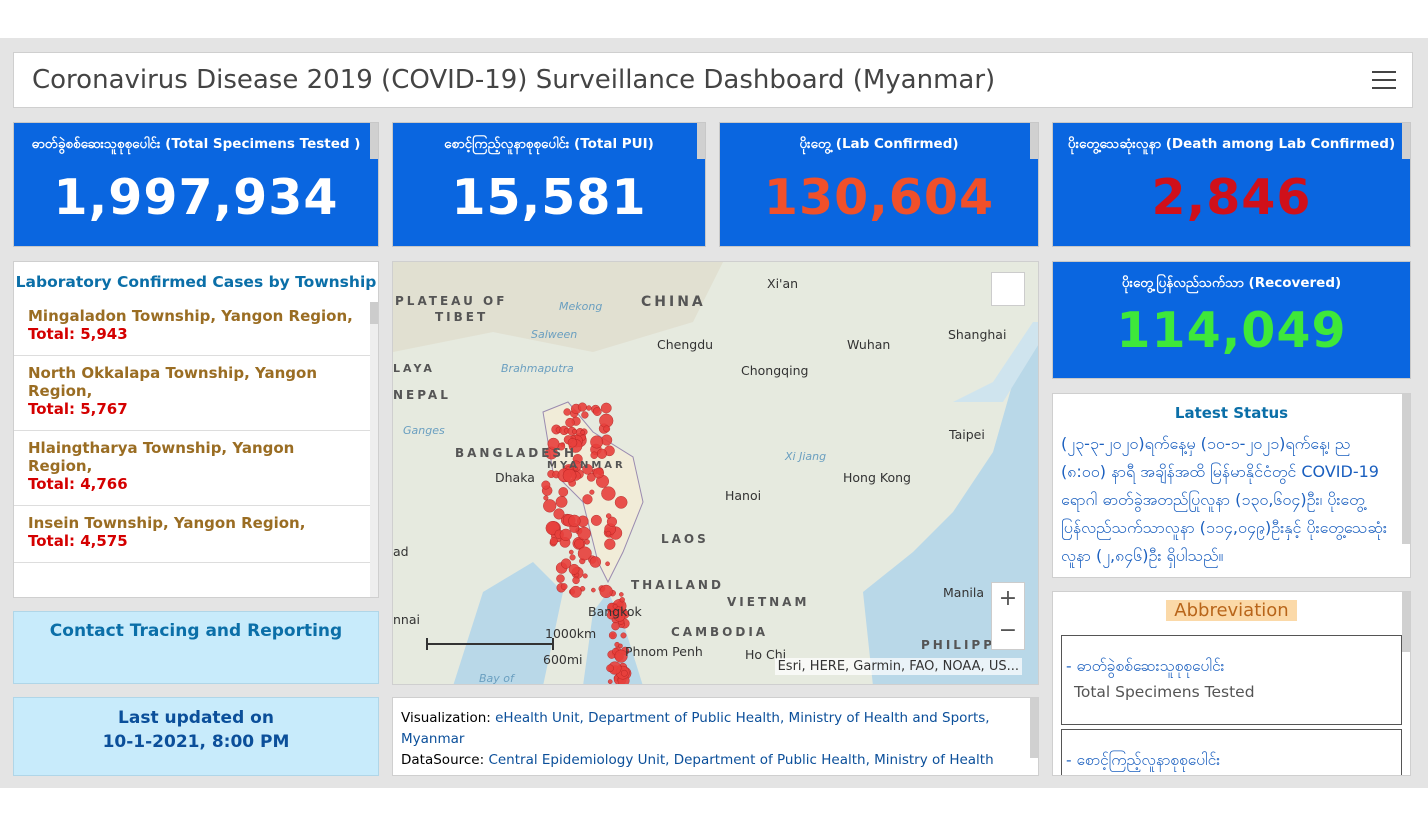 The image size is (1428, 837). I want to click on township-total: Total: 4,575, so click(78, 541).